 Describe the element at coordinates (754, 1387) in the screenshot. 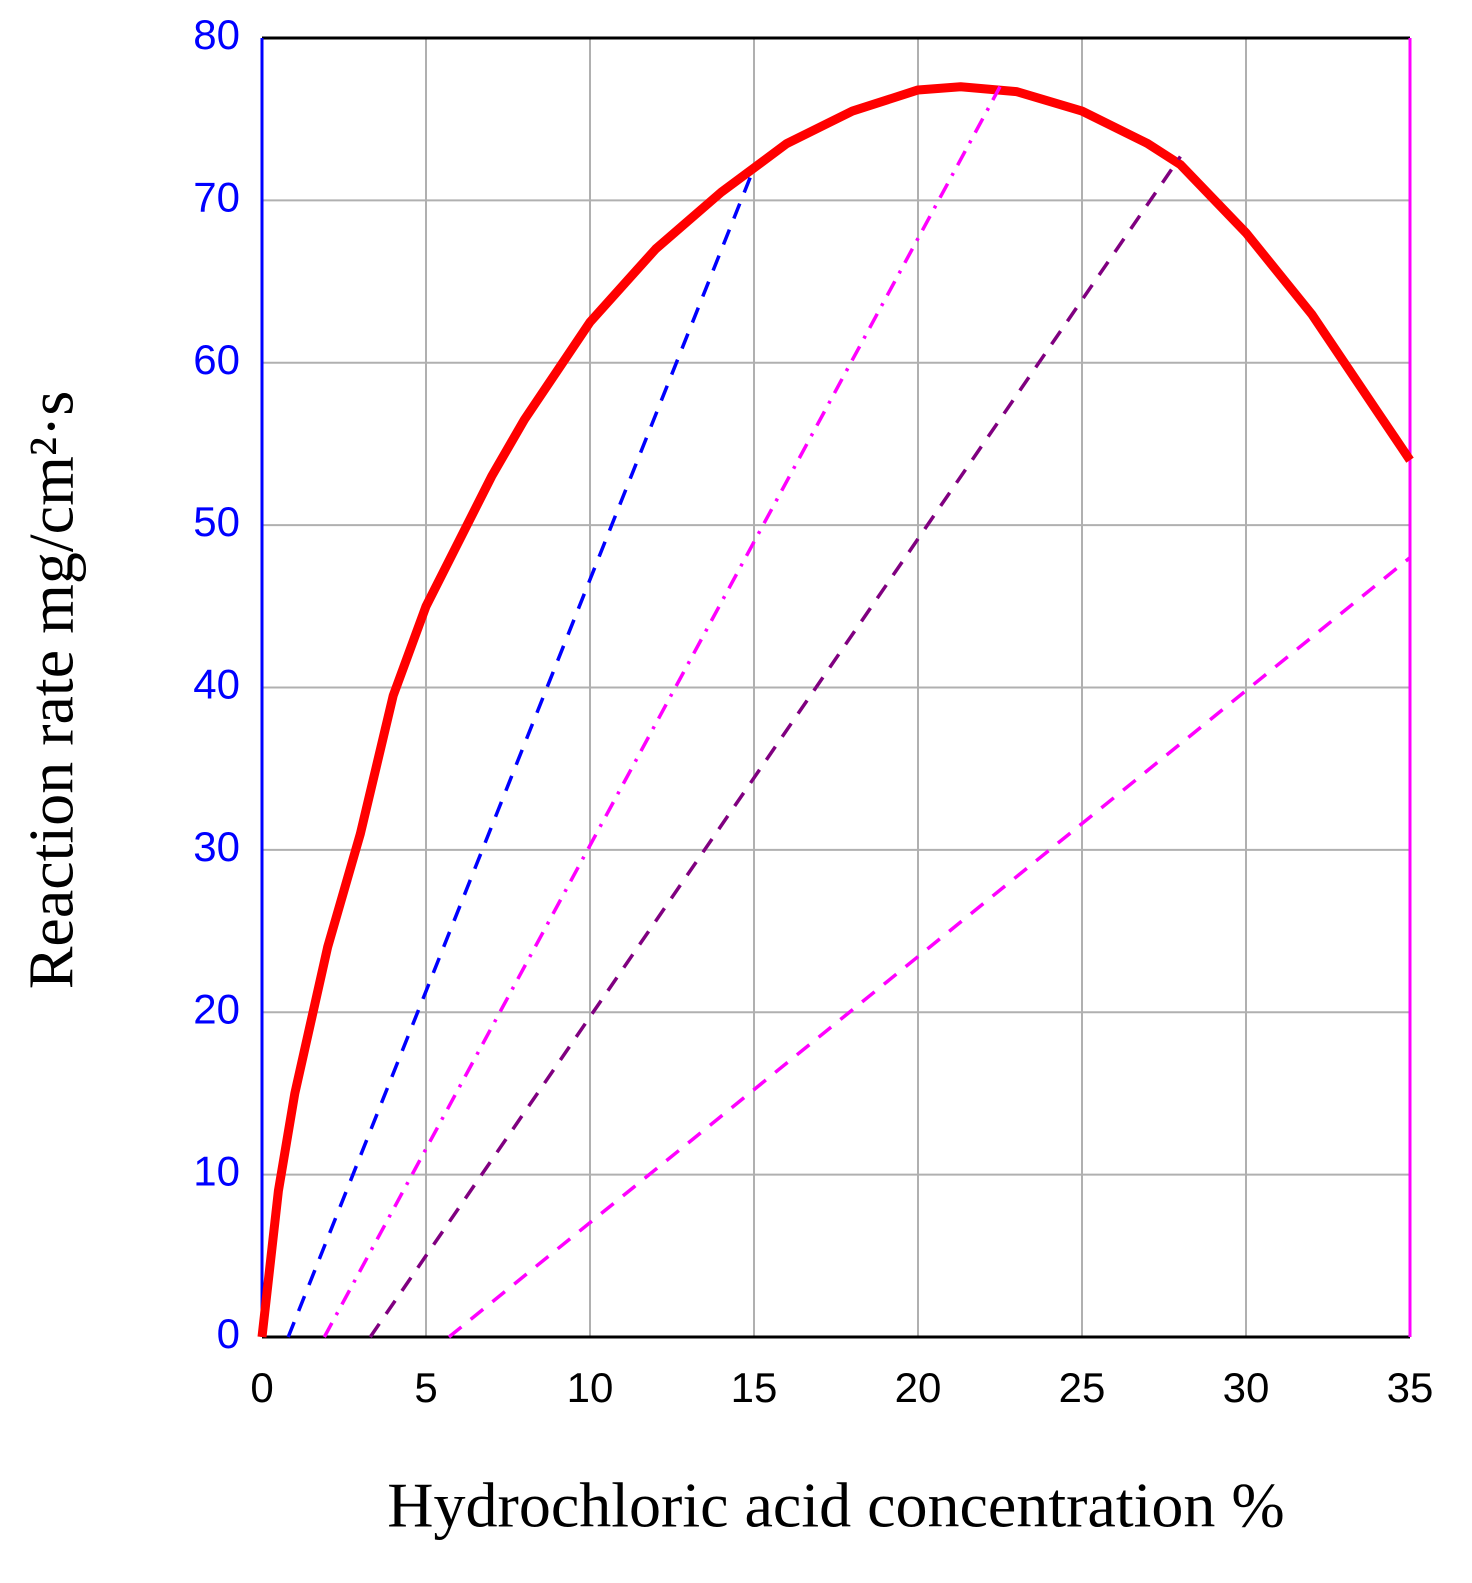

I see `x-tick-label: 15` at that location.